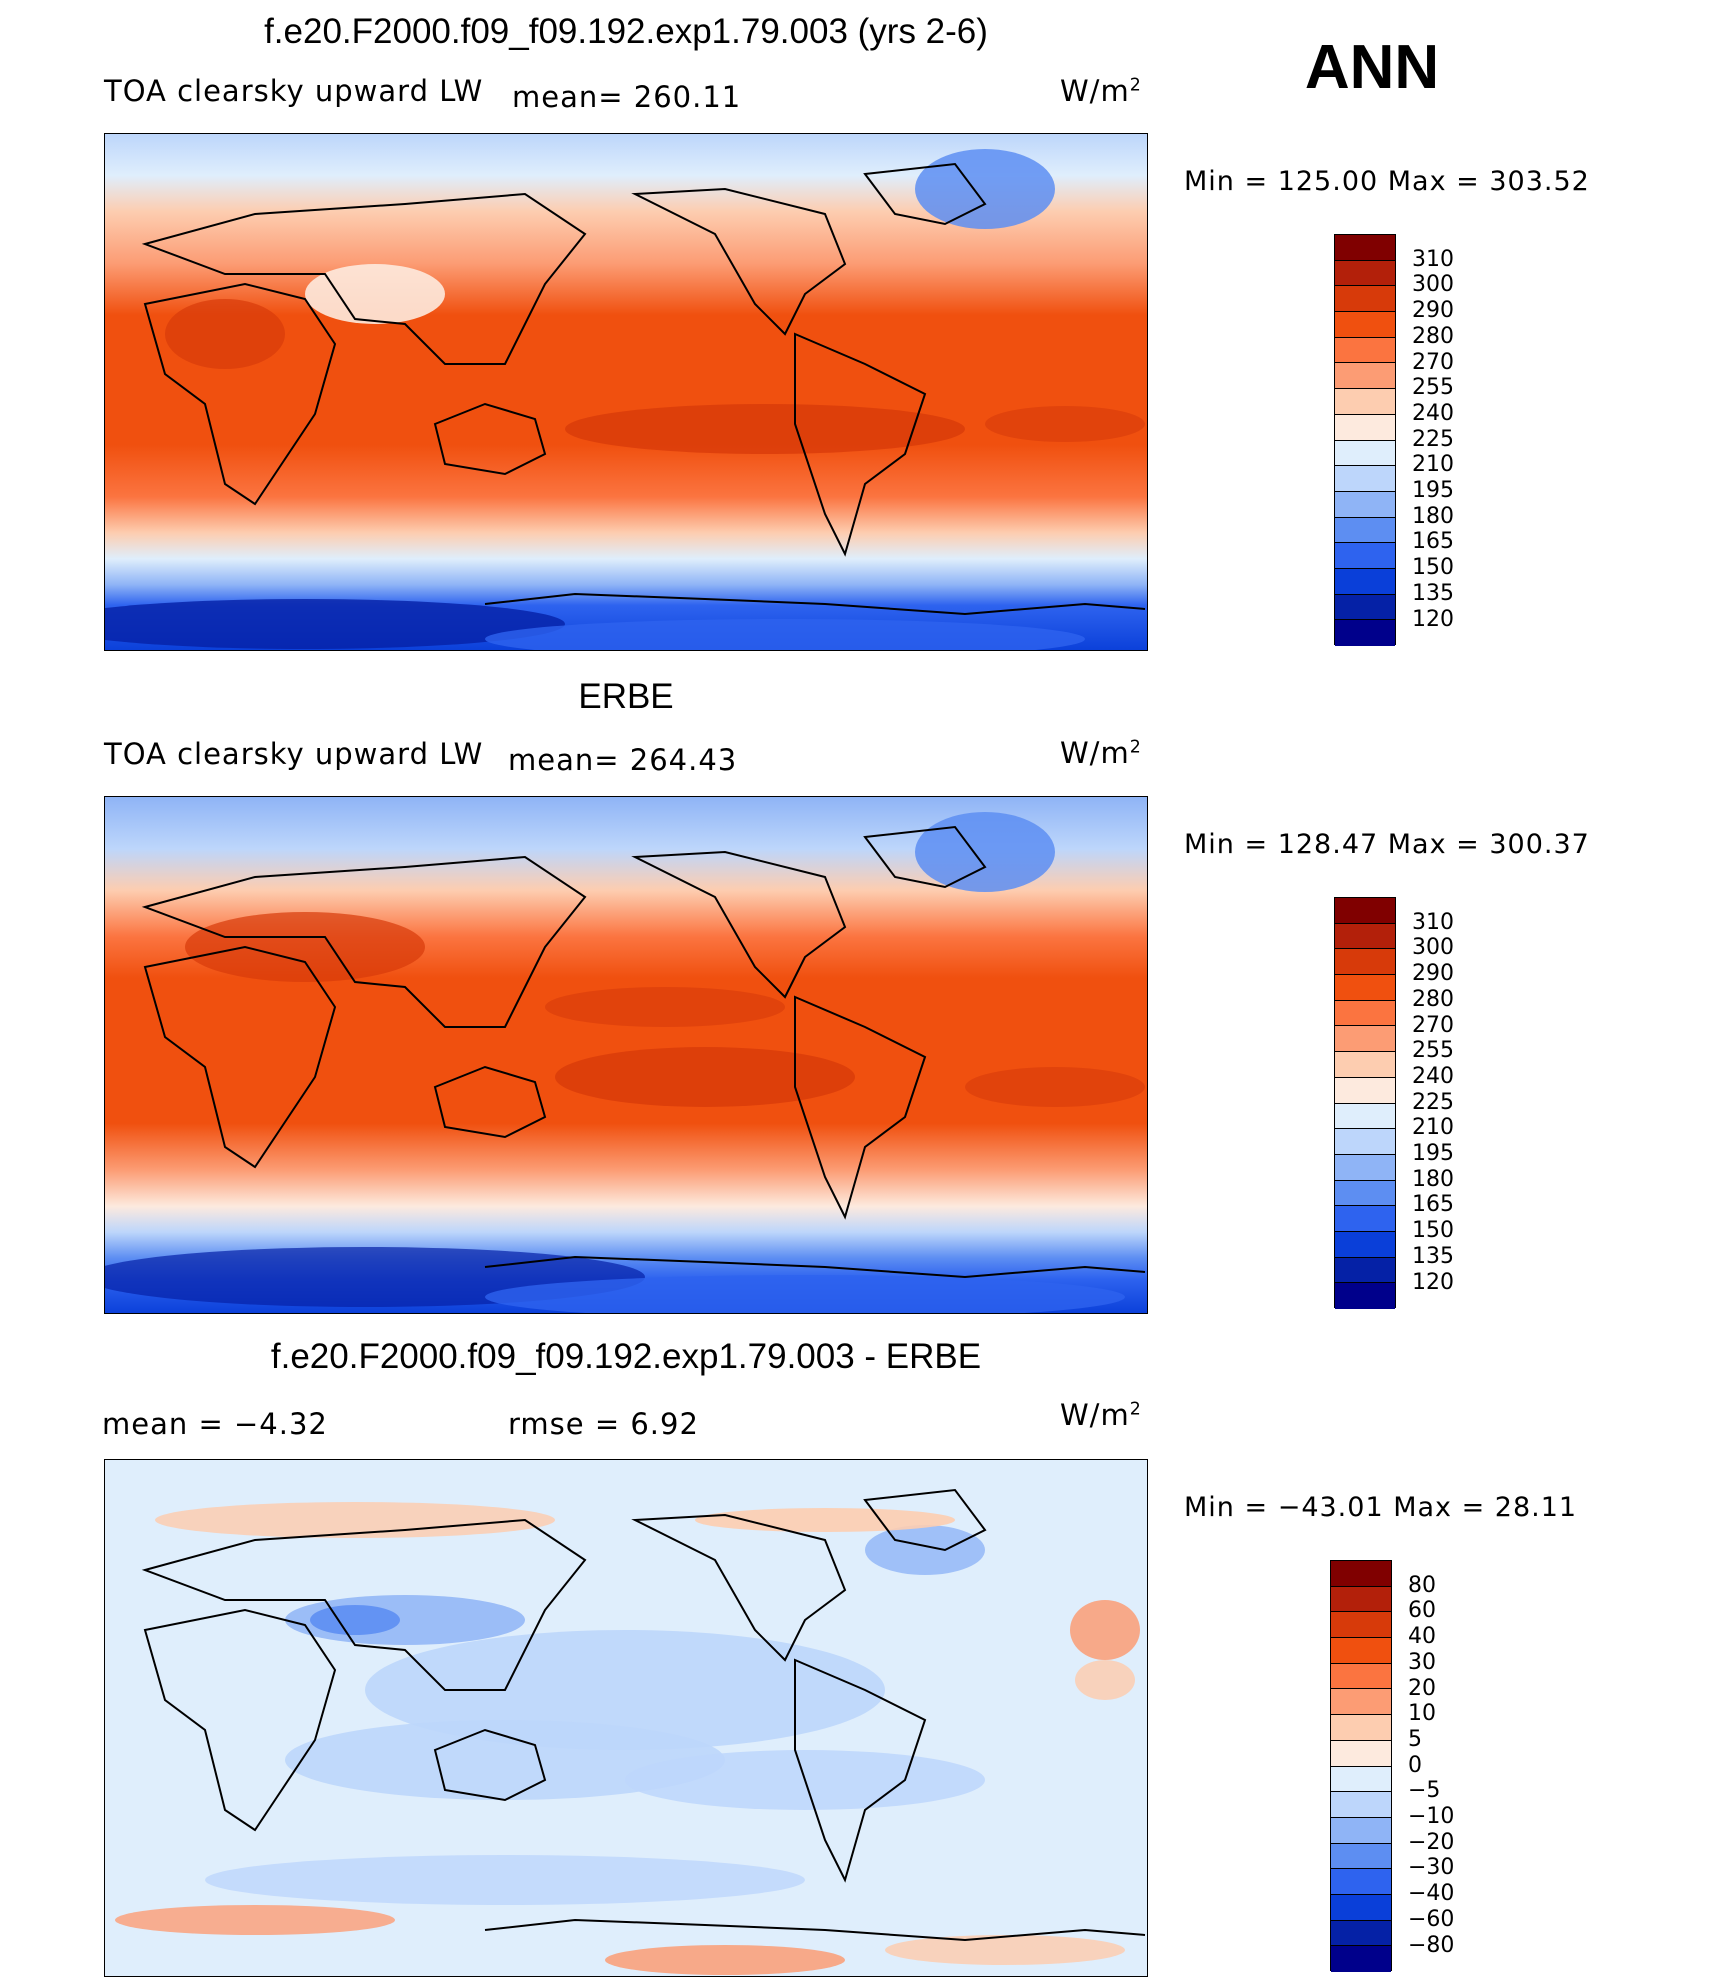 This screenshot has width=1710, height=1985. Describe the element at coordinates (1431, 1842) in the screenshot. I see `colorbar-tick-label: −20` at that location.